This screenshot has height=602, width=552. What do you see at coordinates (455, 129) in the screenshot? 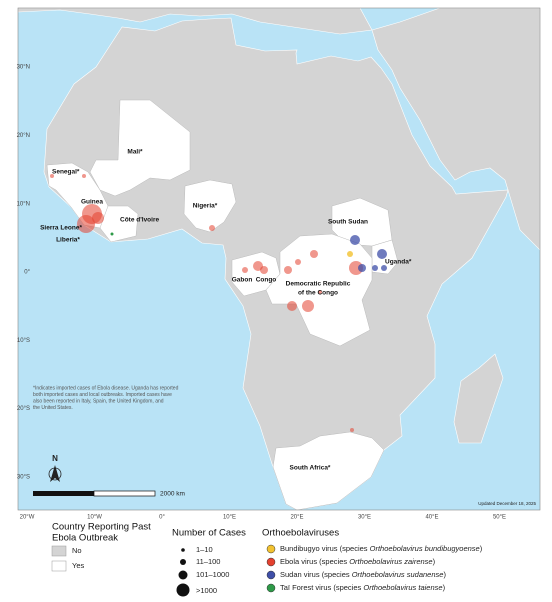
I see `middle-east` at bounding box center [455, 129].